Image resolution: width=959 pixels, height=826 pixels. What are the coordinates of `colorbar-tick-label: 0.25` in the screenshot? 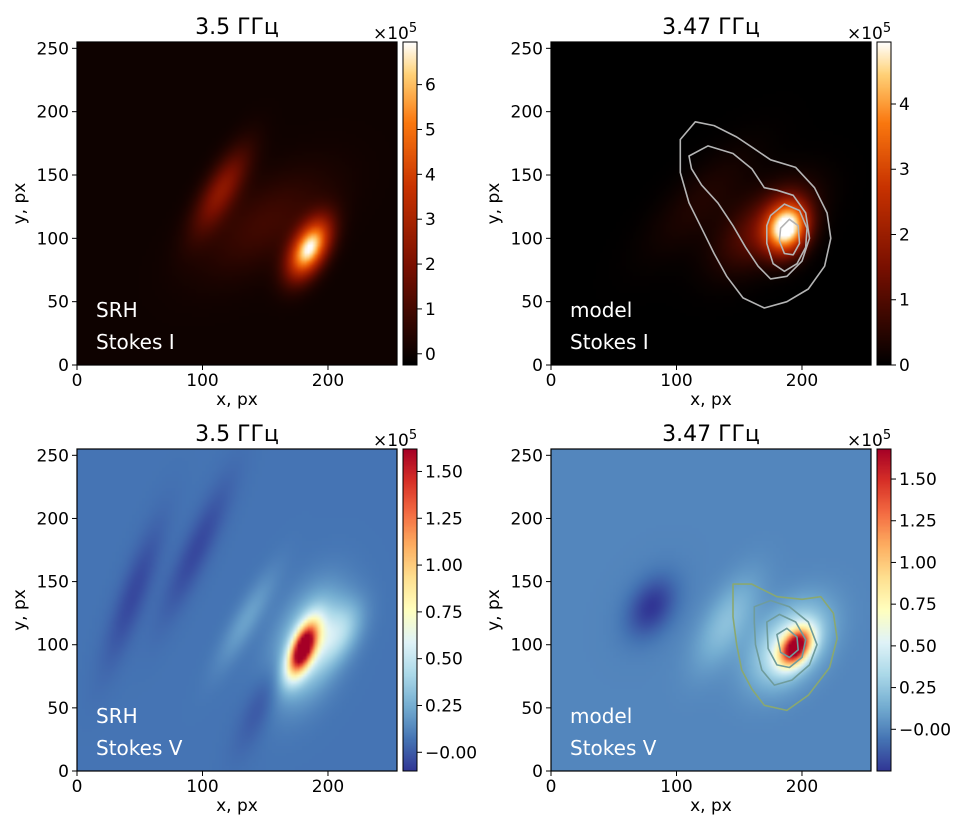 It's located at (444, 706).